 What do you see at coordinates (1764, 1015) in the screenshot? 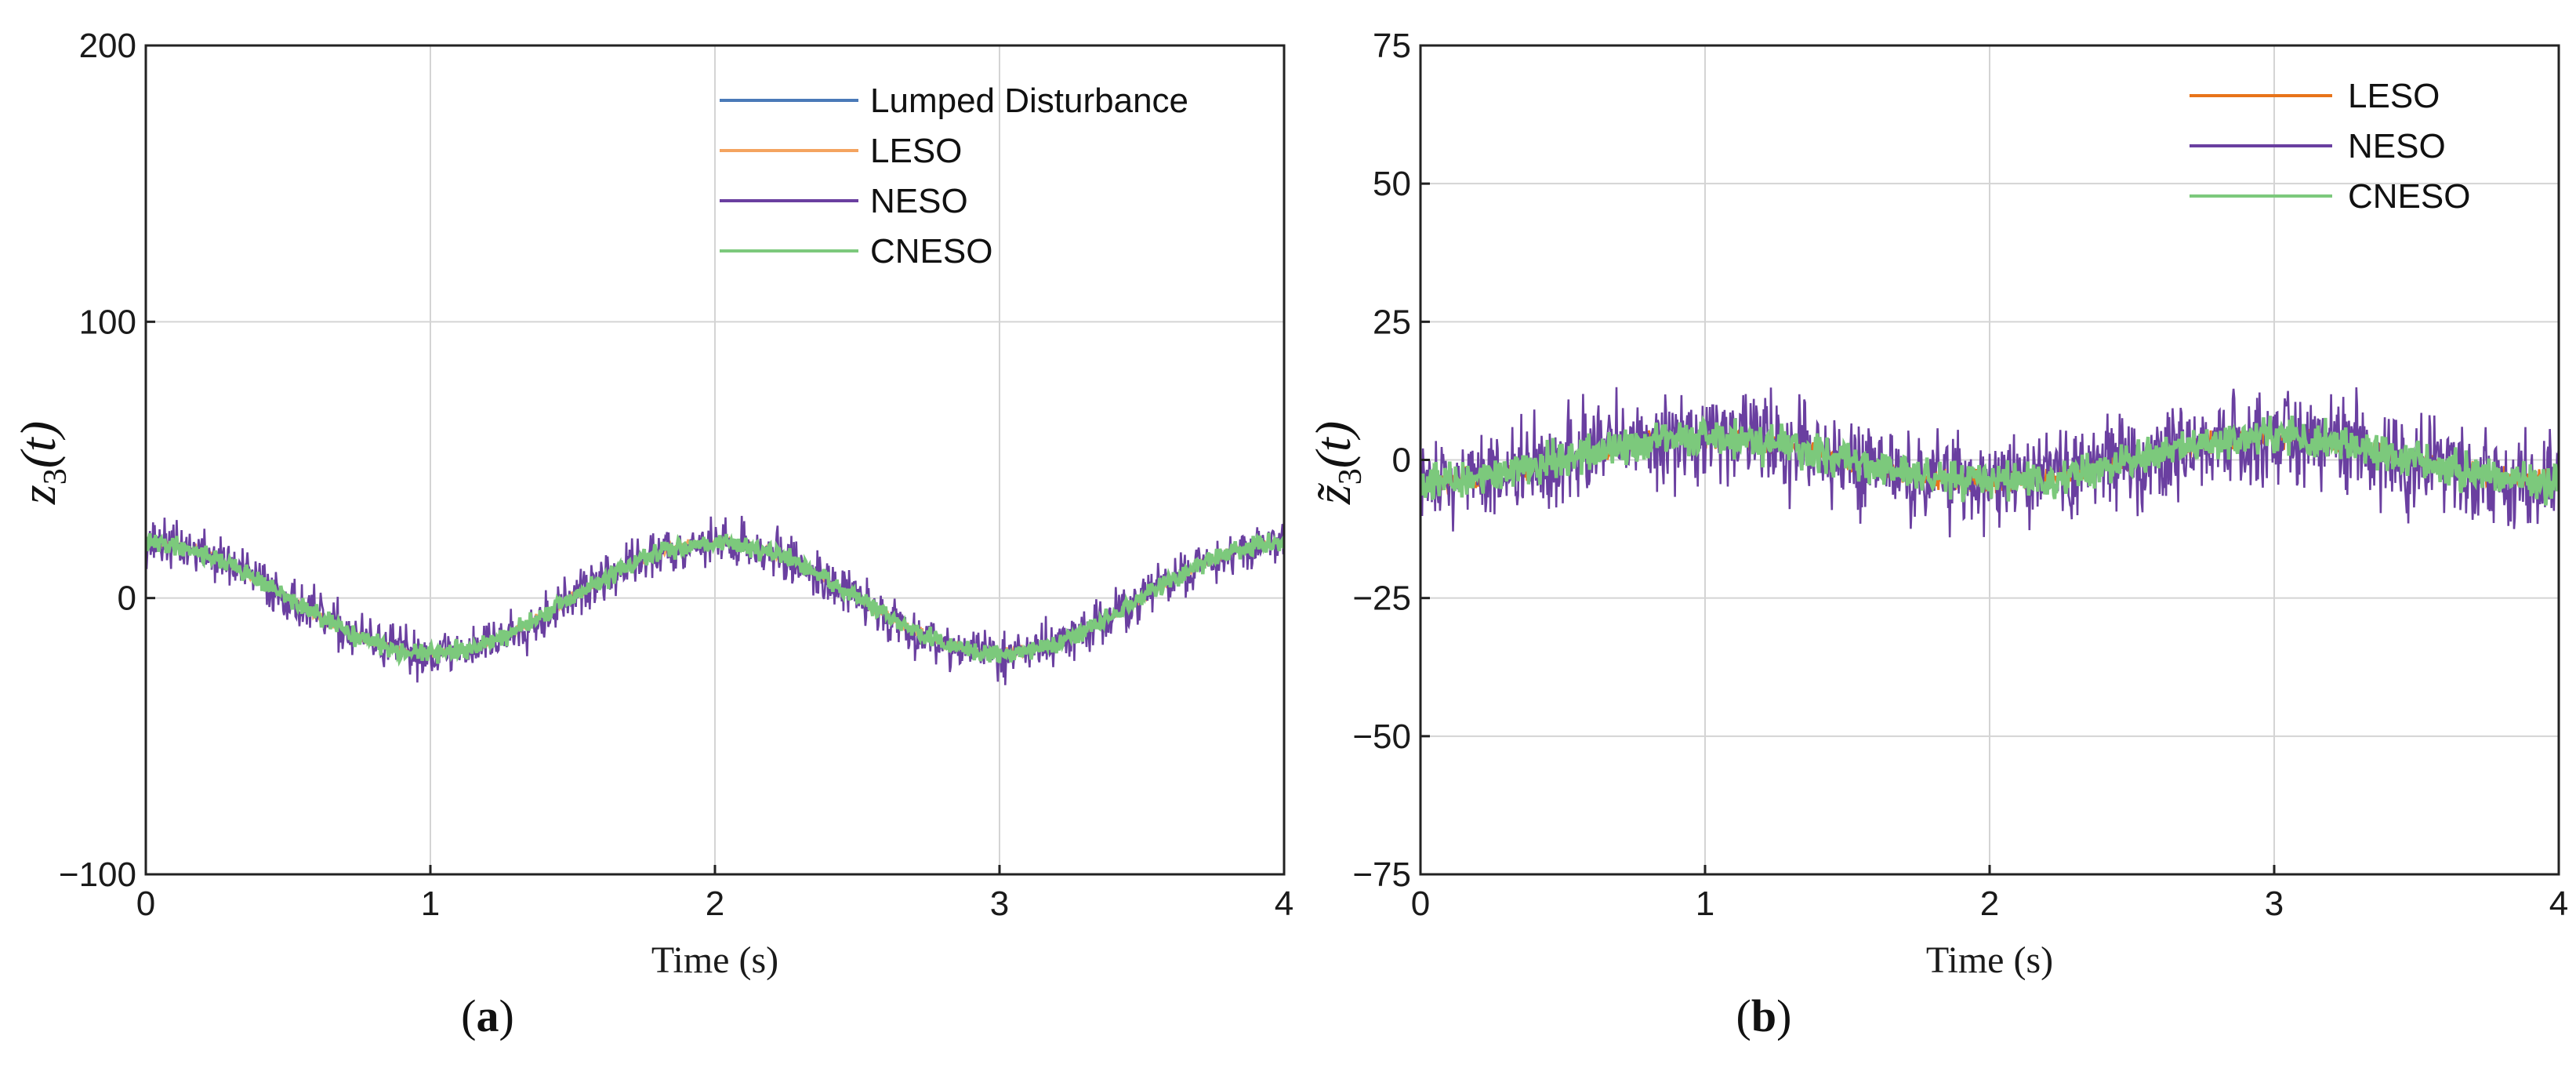
I see `panel-label: (b)` at bounding box center [1764, 1015].